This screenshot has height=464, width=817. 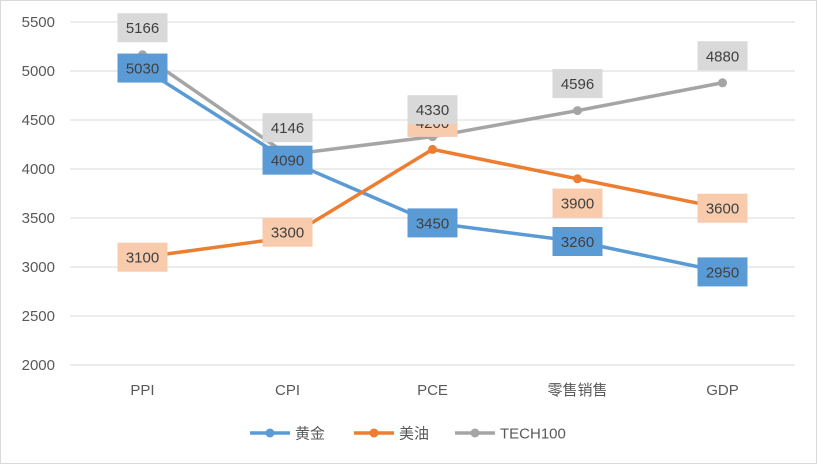 I want to click on data-label: 4596, so click(x=577, y=84).